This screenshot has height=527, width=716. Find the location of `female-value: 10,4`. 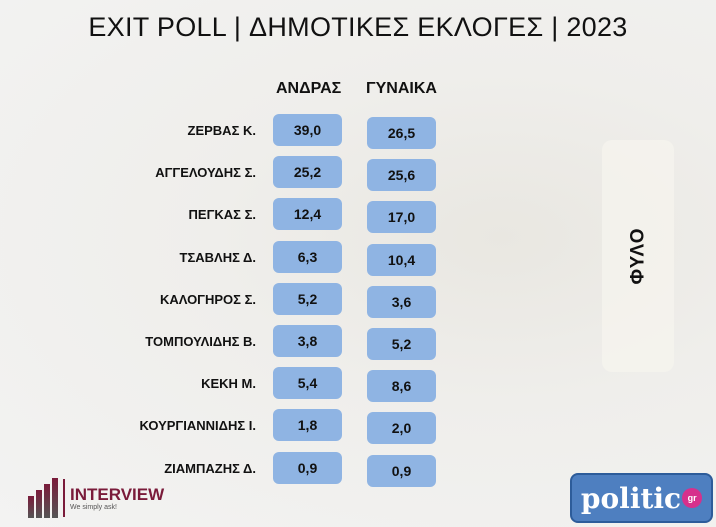

female-value: 10,4 is located at coordinates (401, 259).